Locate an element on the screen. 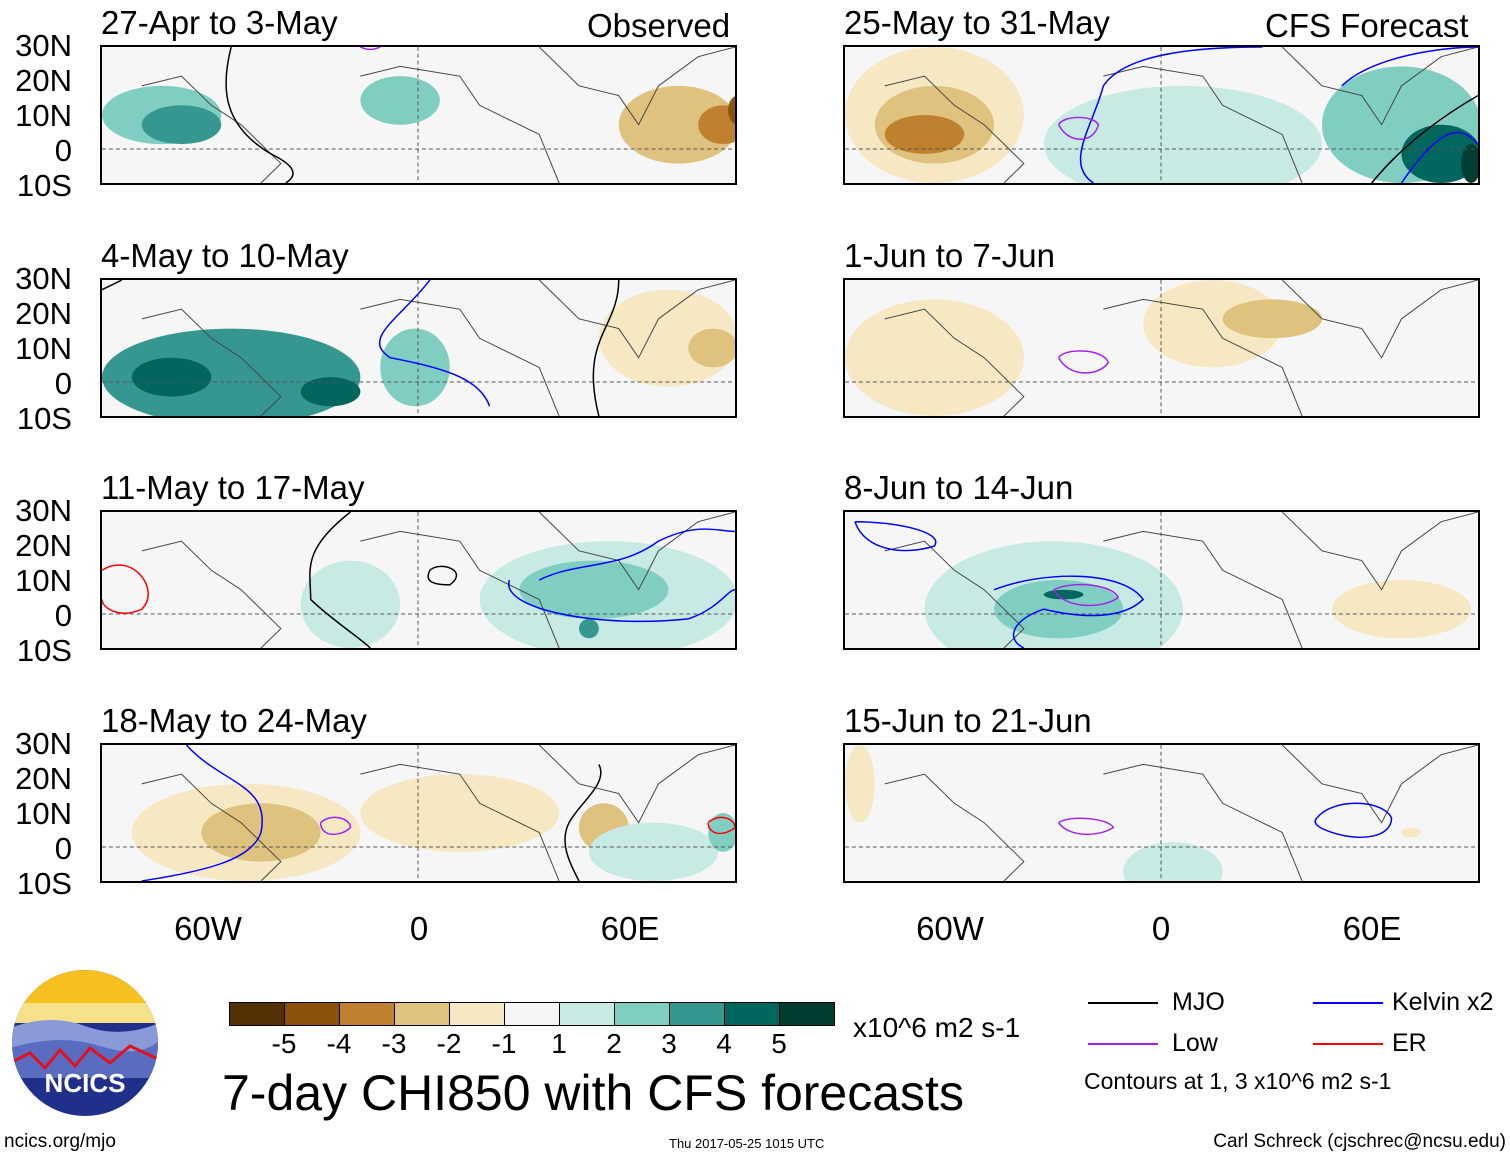  legend-low: Low is located at coordinates (1195, 1043).